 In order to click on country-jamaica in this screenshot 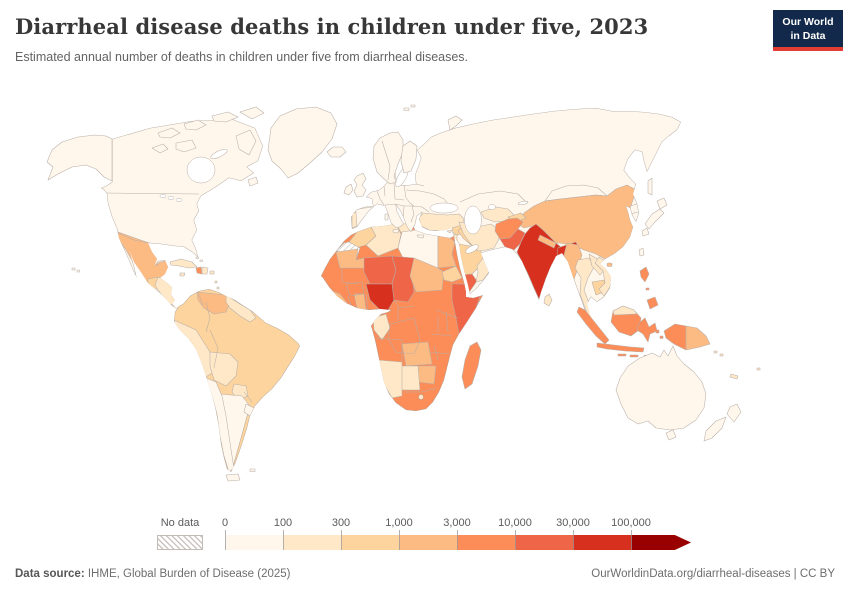, I will do `click(182, 274)`.